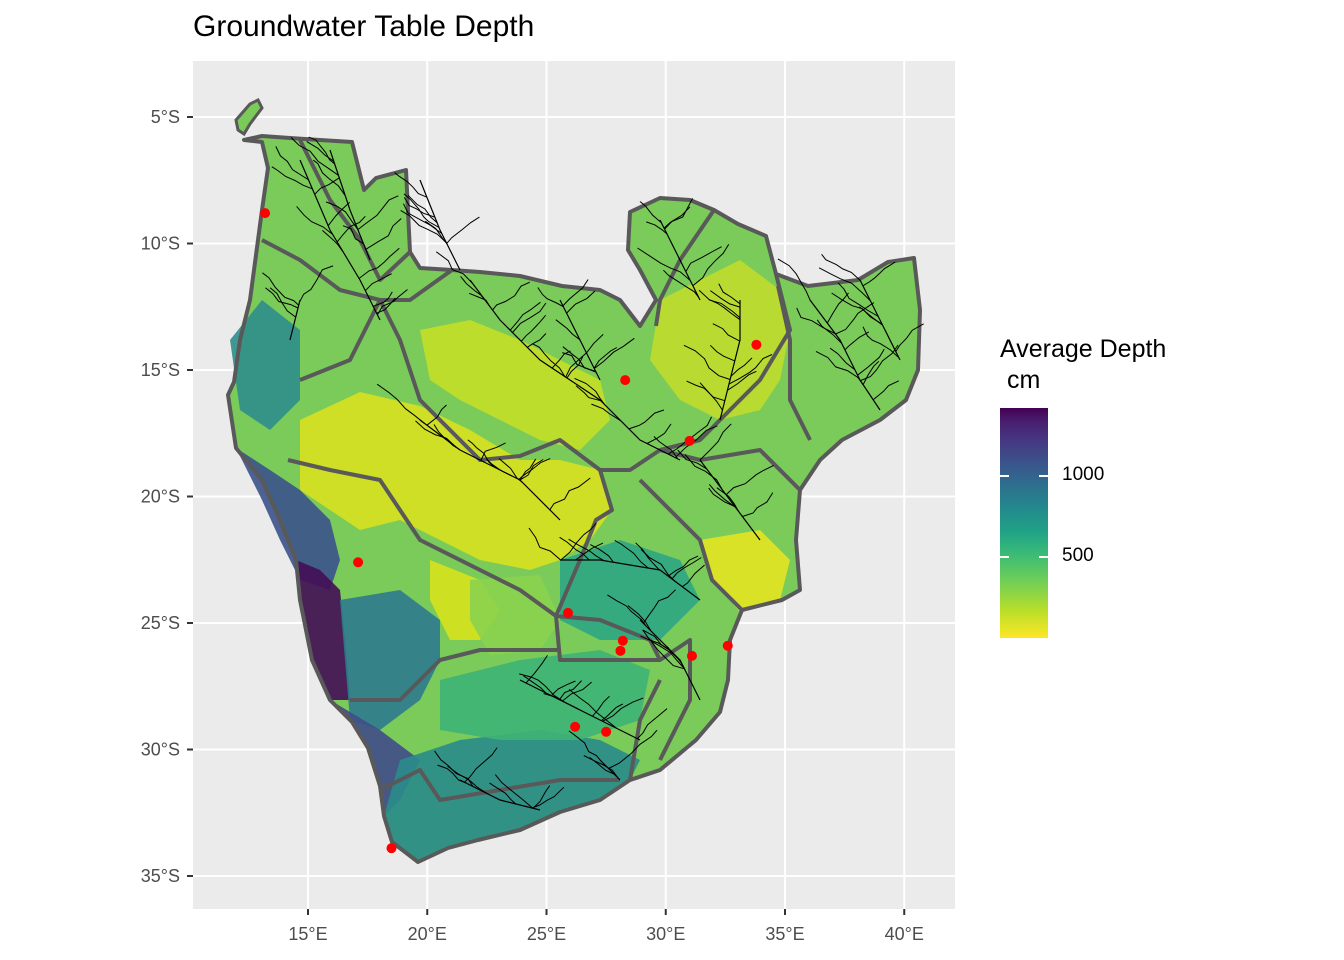  I want to click on y-tick-label: 35°S, so click(160, 876).